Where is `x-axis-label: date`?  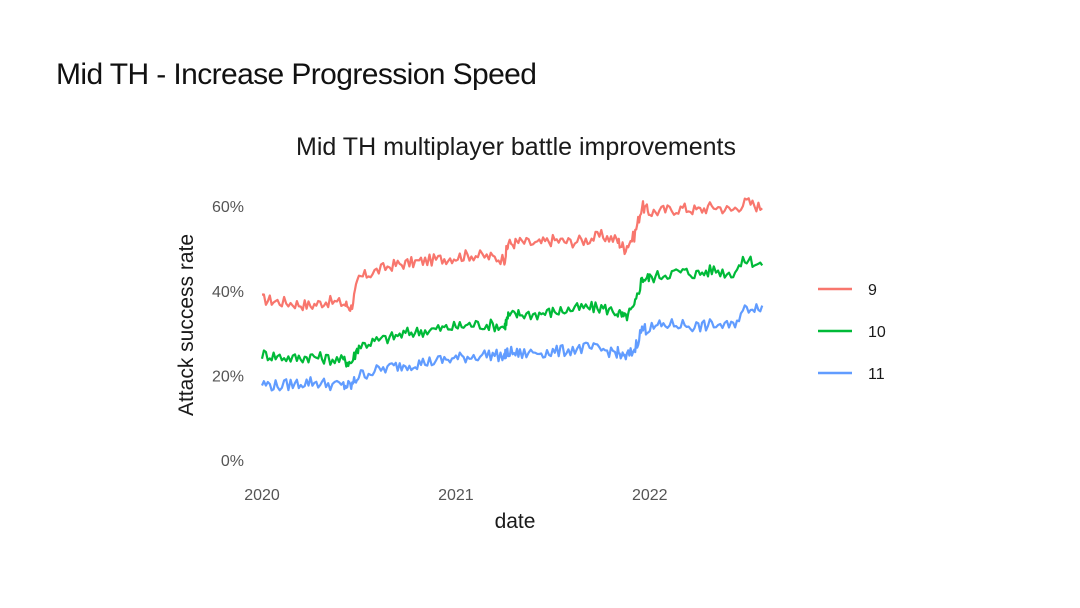 x-axis-label: date is located at coordinates (515, 521).